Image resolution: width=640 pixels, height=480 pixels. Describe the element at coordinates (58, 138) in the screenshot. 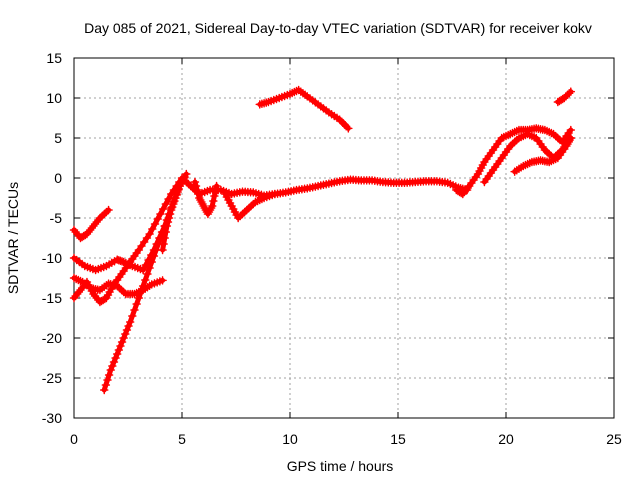

I see `y-tick-label: 5` at that location.